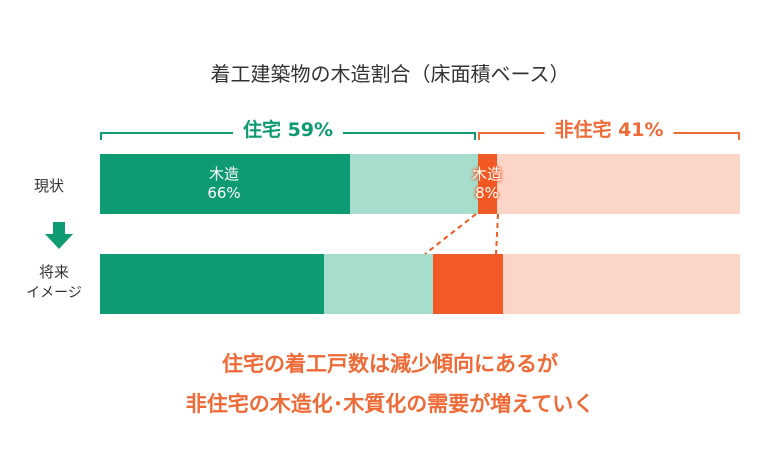 The image size is (780, 468). What do you see at coordinates (224, 193) in the screenshot?
I see `current-wood-residential-label-line2: 66%` at bounding box center [224, 193].